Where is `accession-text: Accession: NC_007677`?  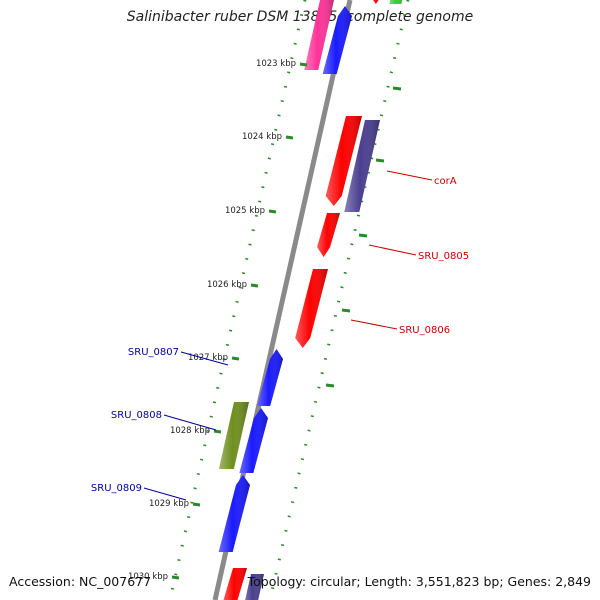 accession-text: Accession: NC_007677 is located at coordinates (80, 581).